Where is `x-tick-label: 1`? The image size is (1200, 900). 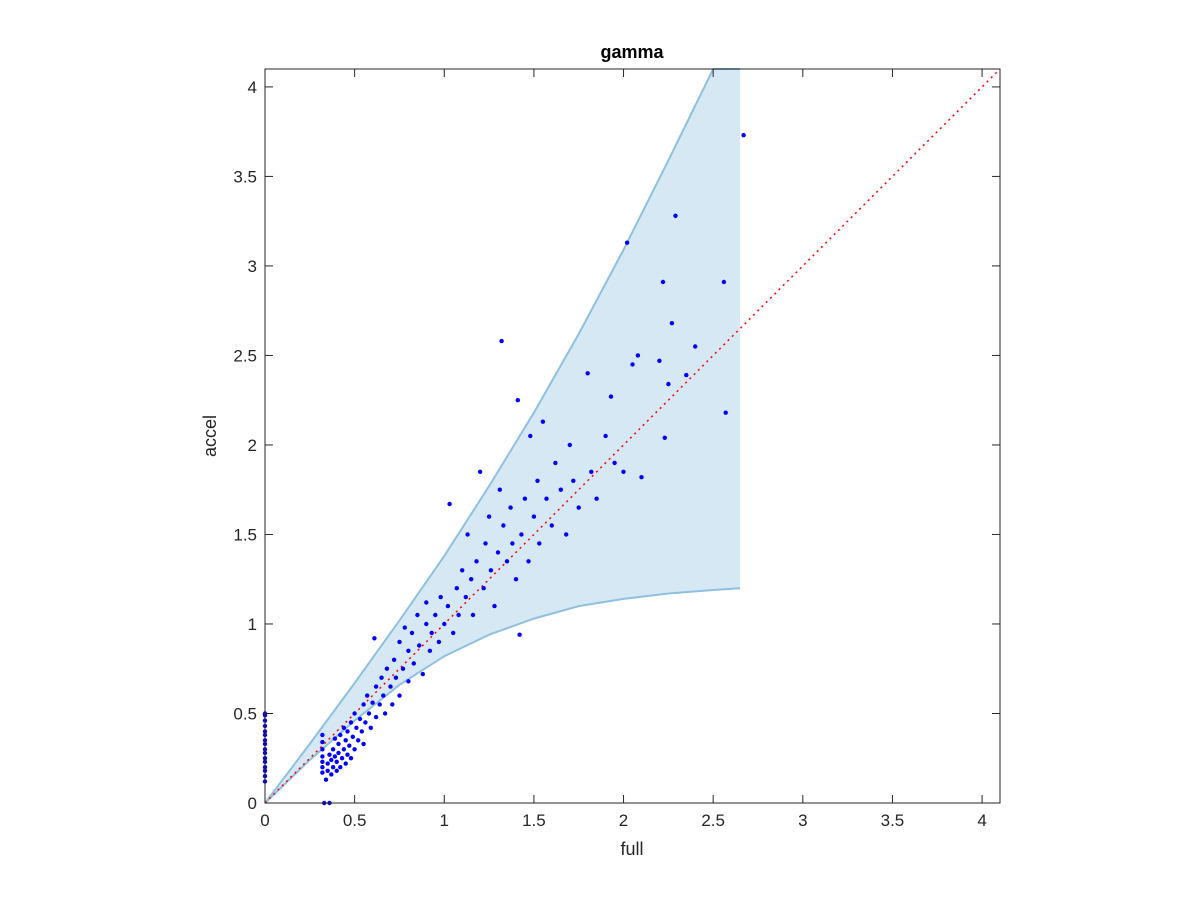
x-tick-label: 1 is located at coordinates (444, 820).